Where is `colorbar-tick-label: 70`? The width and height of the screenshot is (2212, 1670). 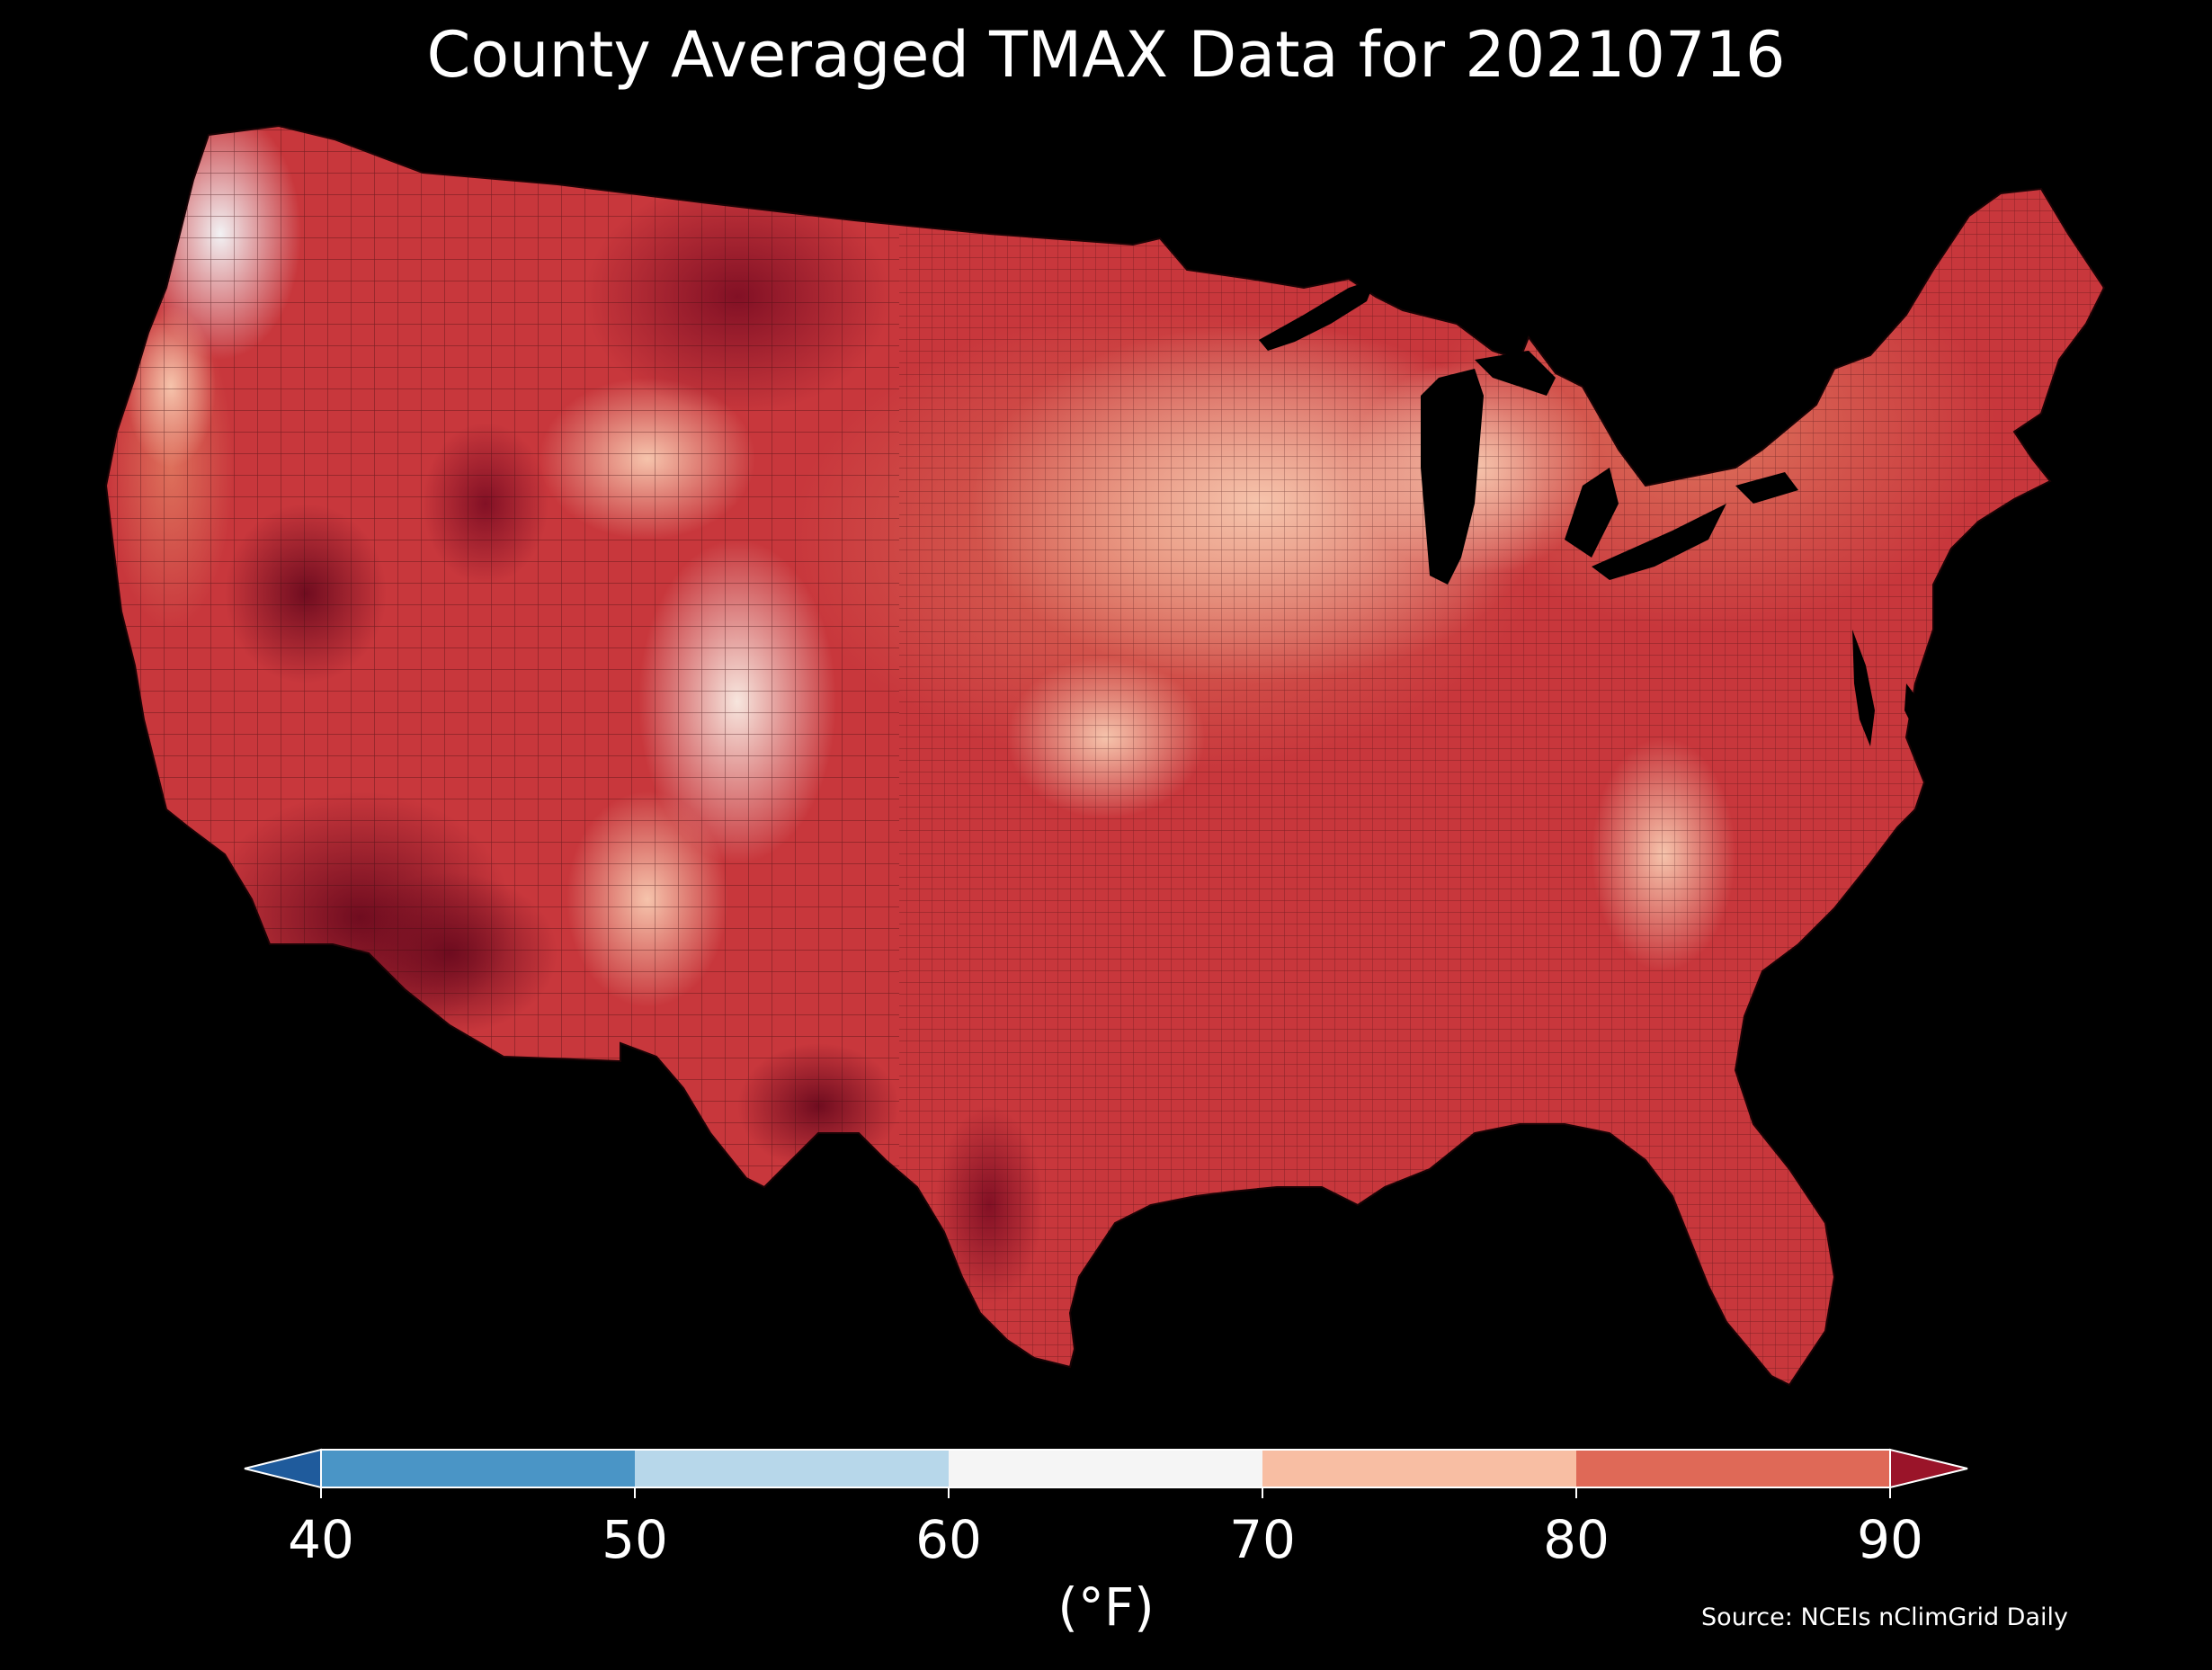 colorbar-tick-label: 70 is located at coordinates (1262, 1539).